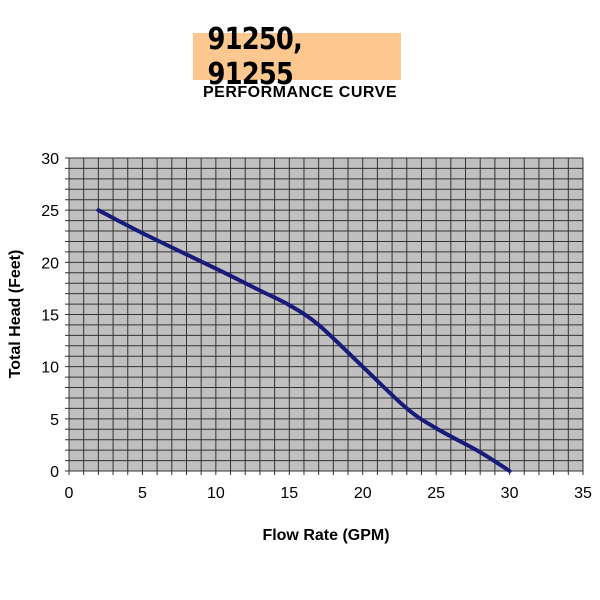  What do you see at coordinates (510, 493) in the screenshot?
I see `x-tick-label: 30` at bounding box center [510, 493].